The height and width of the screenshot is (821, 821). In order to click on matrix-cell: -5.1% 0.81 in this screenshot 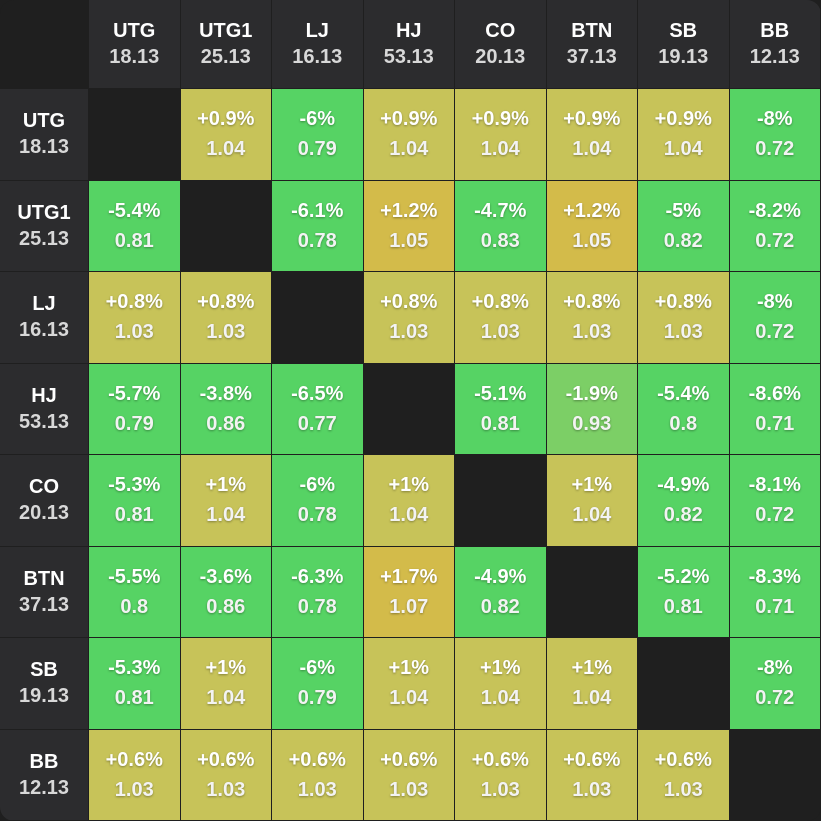, I will do `click(501, 409)`.